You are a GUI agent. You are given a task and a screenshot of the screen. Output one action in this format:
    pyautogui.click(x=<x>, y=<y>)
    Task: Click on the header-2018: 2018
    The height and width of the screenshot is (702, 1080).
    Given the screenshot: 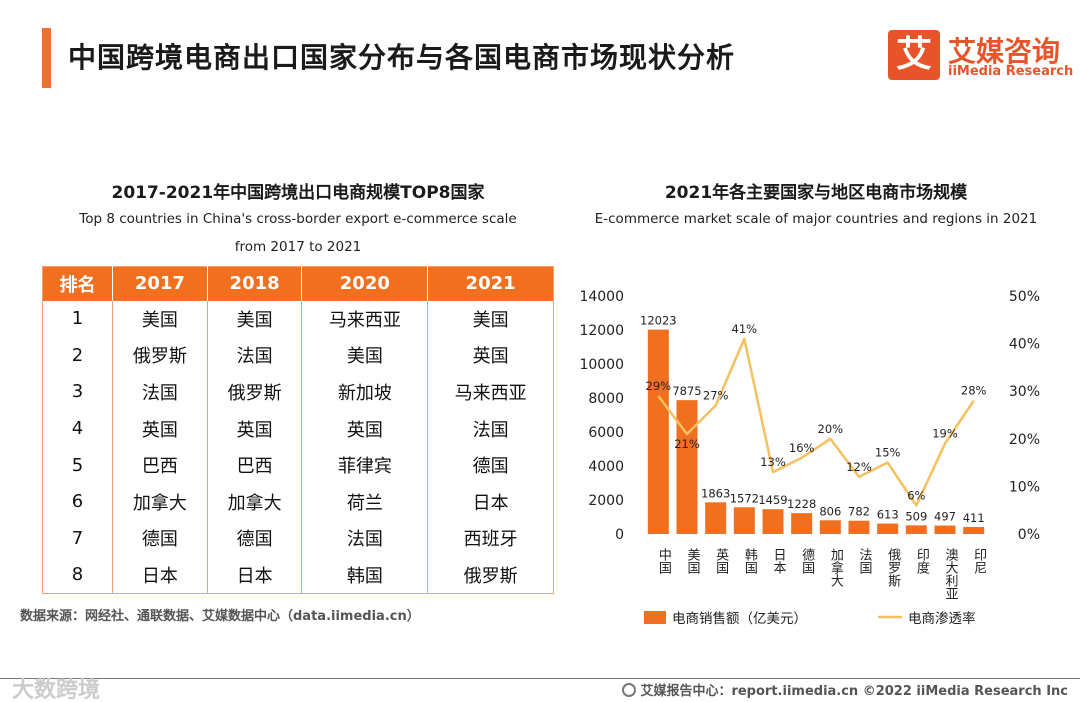 What is the action you would take?
    pyautogui.click(x=255, y=283)
    